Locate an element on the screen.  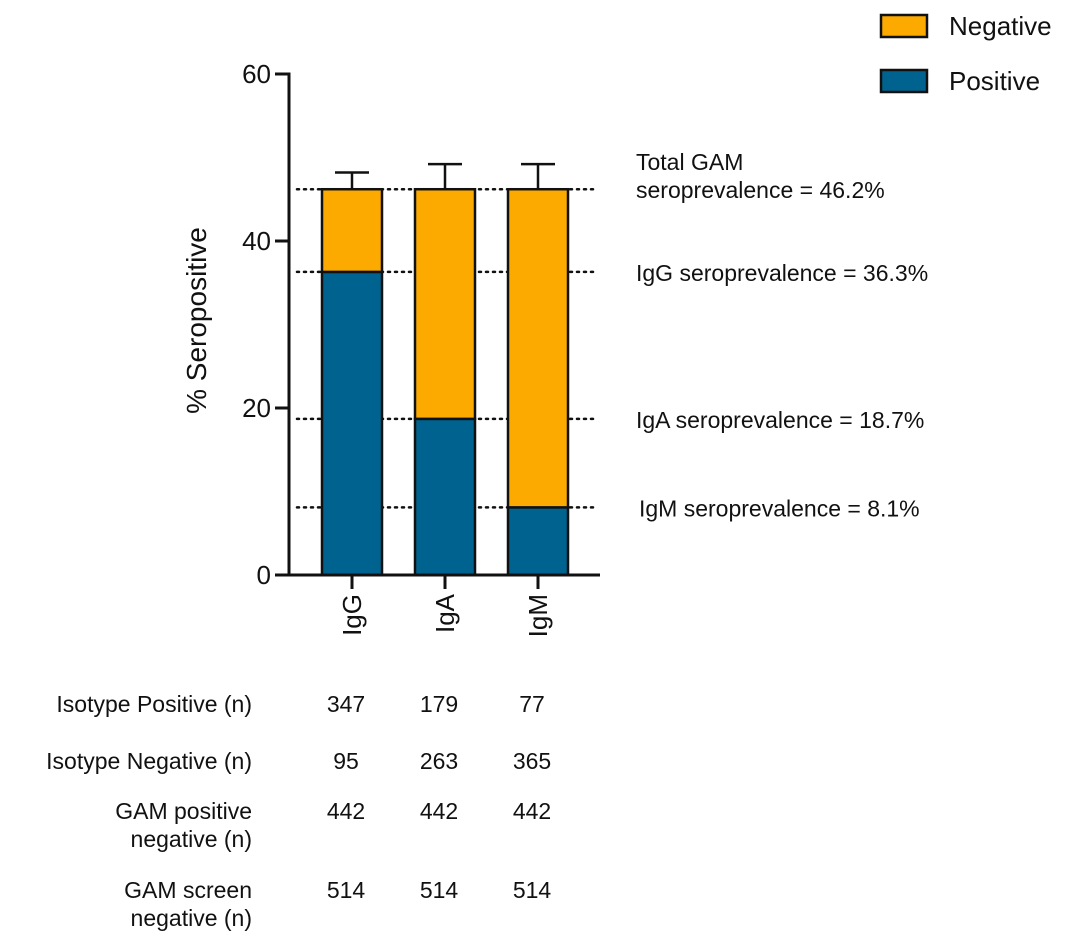
annotation-line: IgM seroprevalence = 8.1% is located at coordinates (779, 508).